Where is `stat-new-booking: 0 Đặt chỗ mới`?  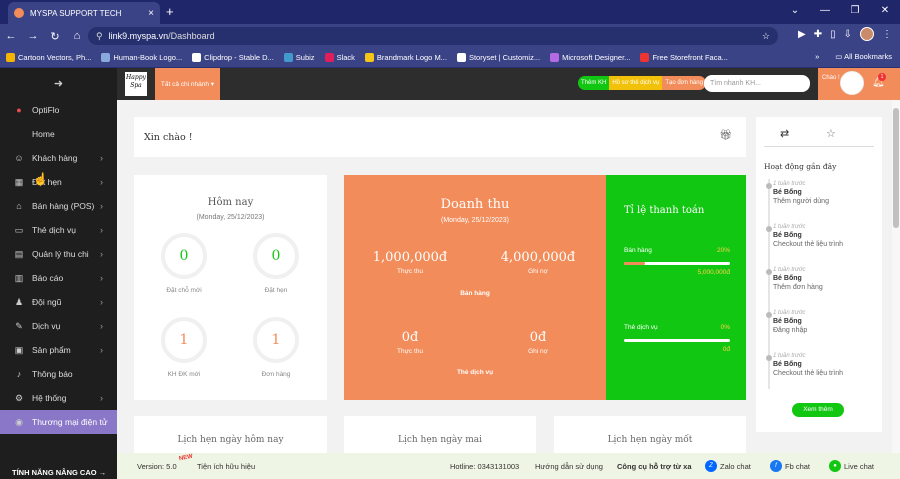 stat-new-booking: 0 Đặt chỗ mới is located at coordinates (184, 263).